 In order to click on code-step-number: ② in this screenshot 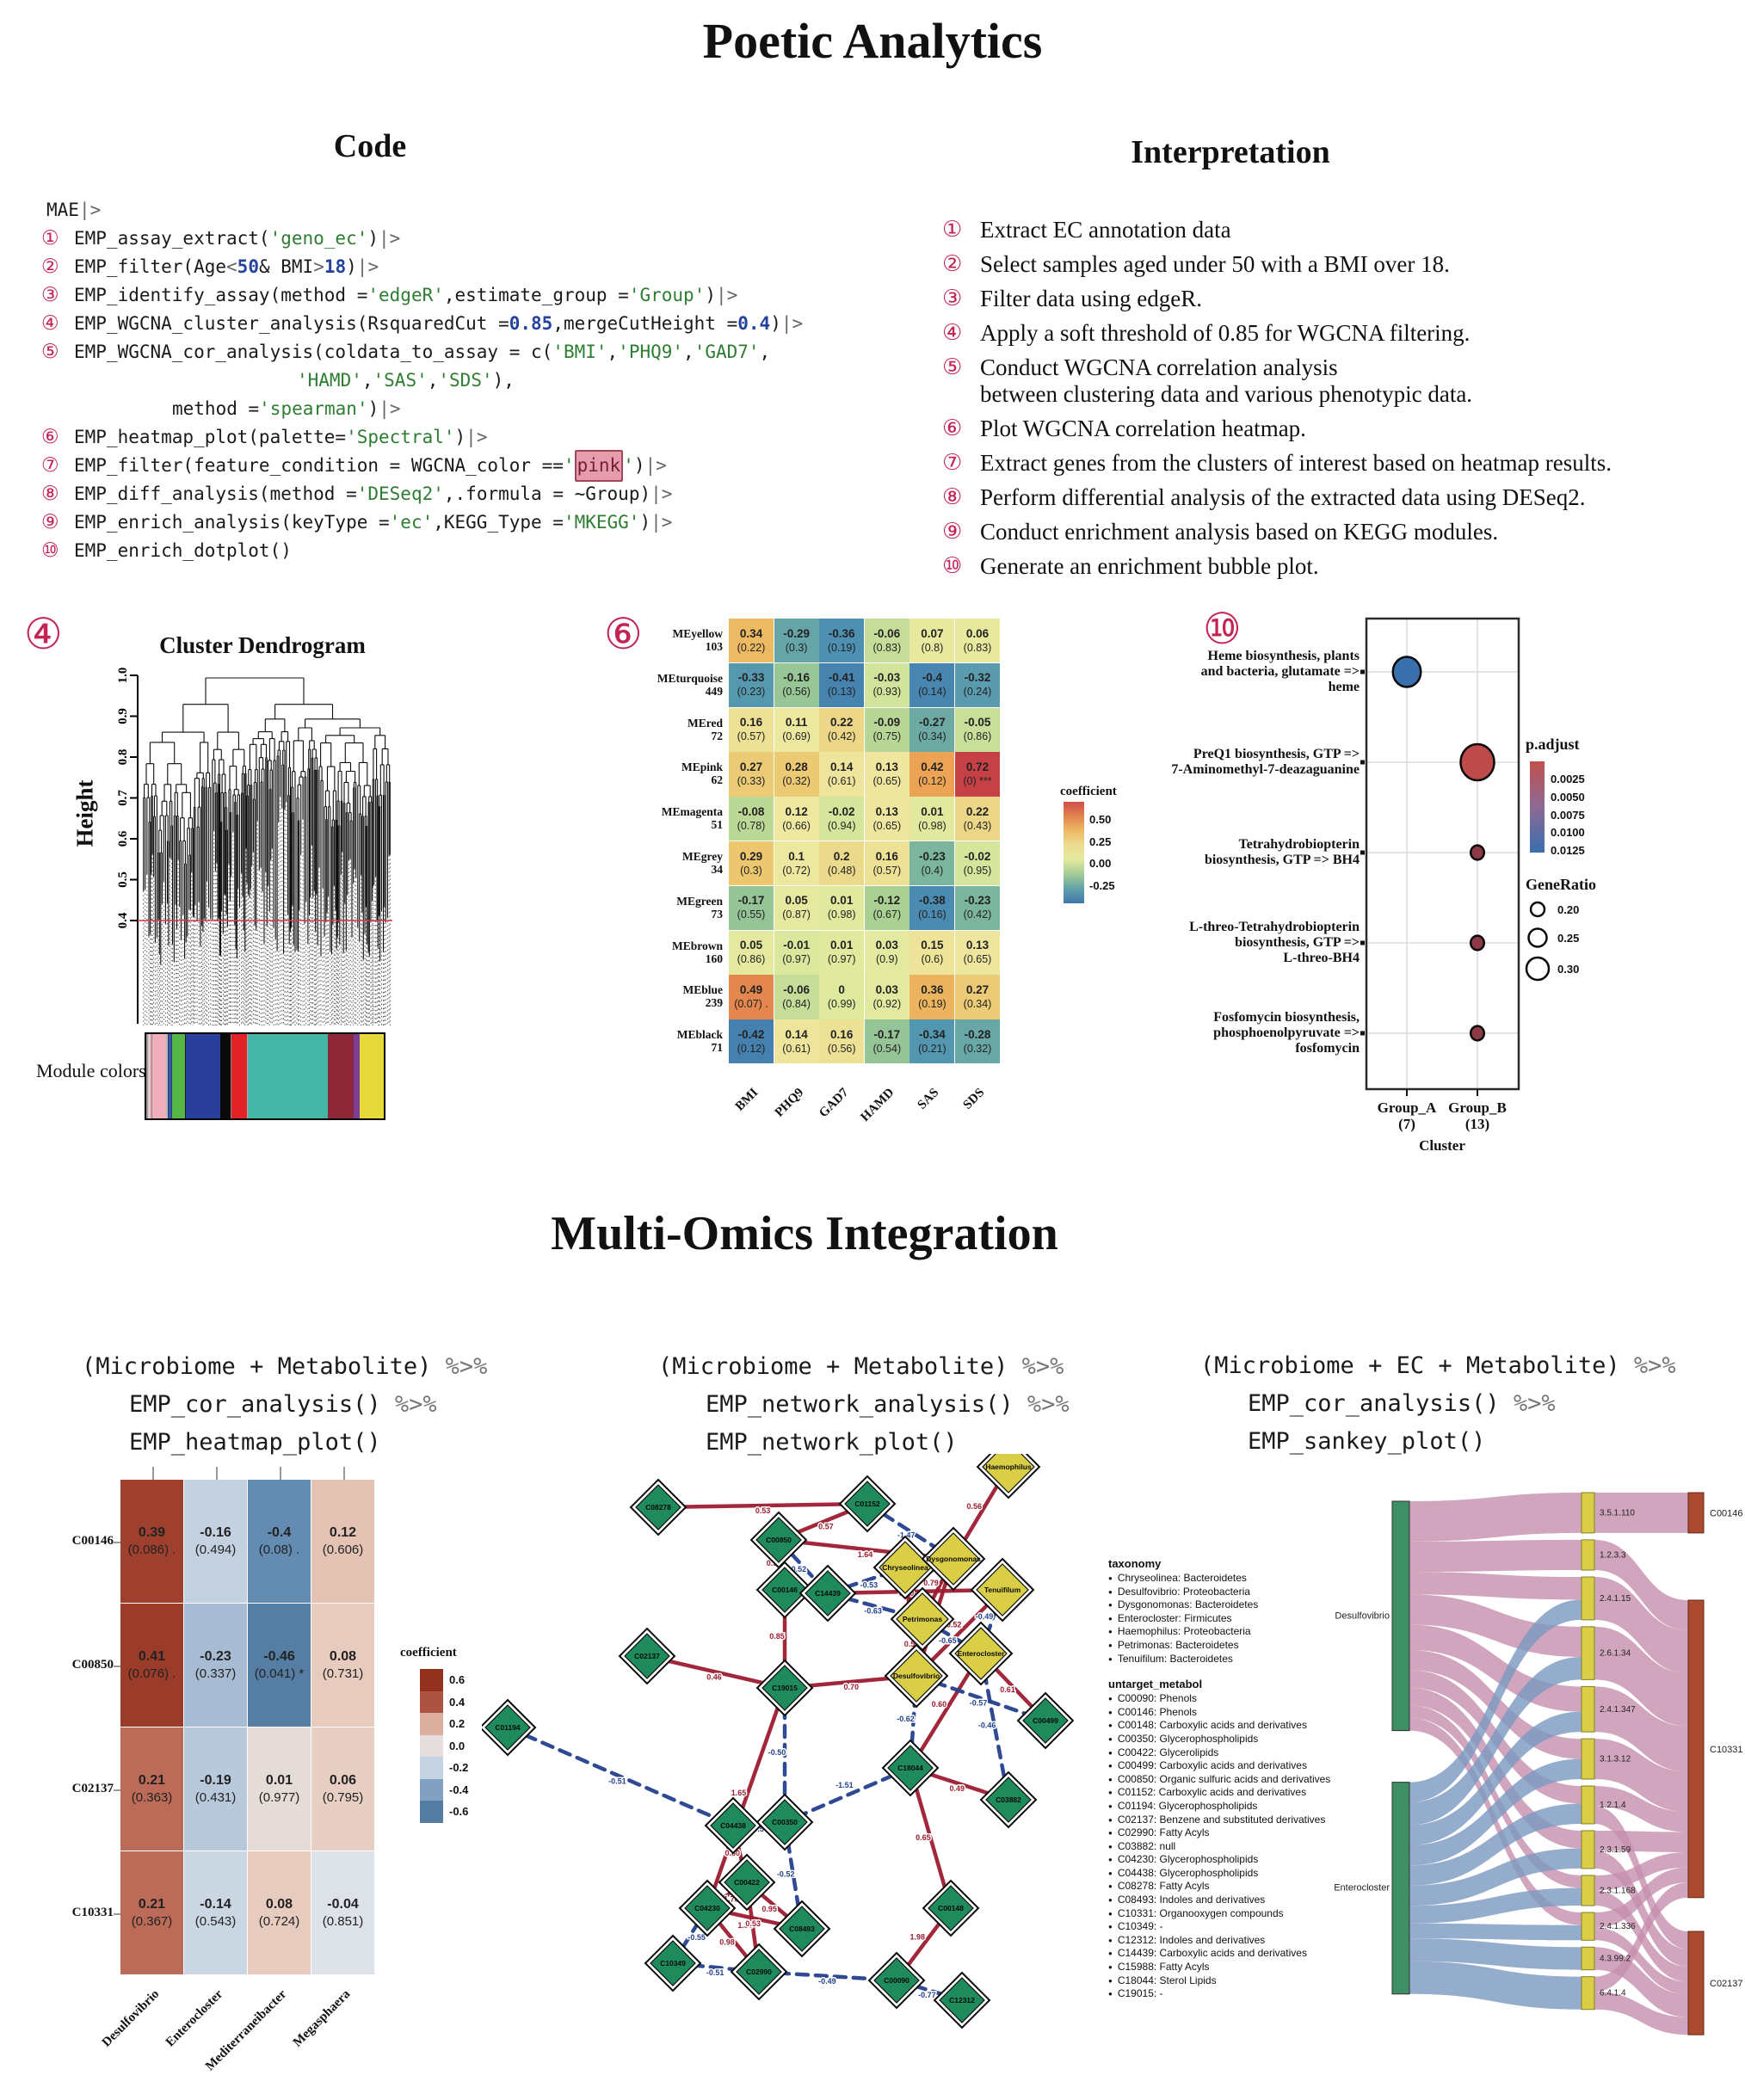, I will do `click(50, 267)`.